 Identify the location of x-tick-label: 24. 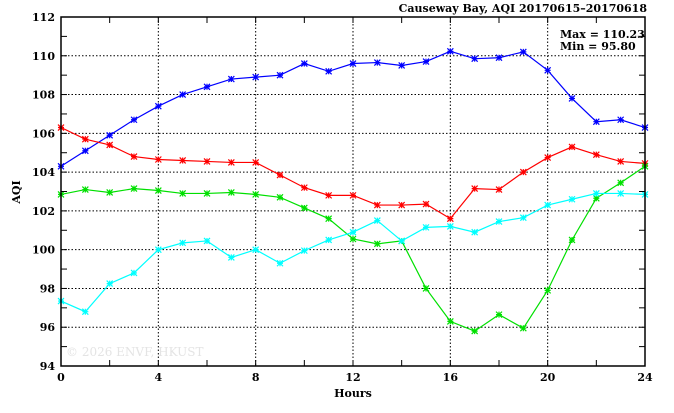
(645, 377).